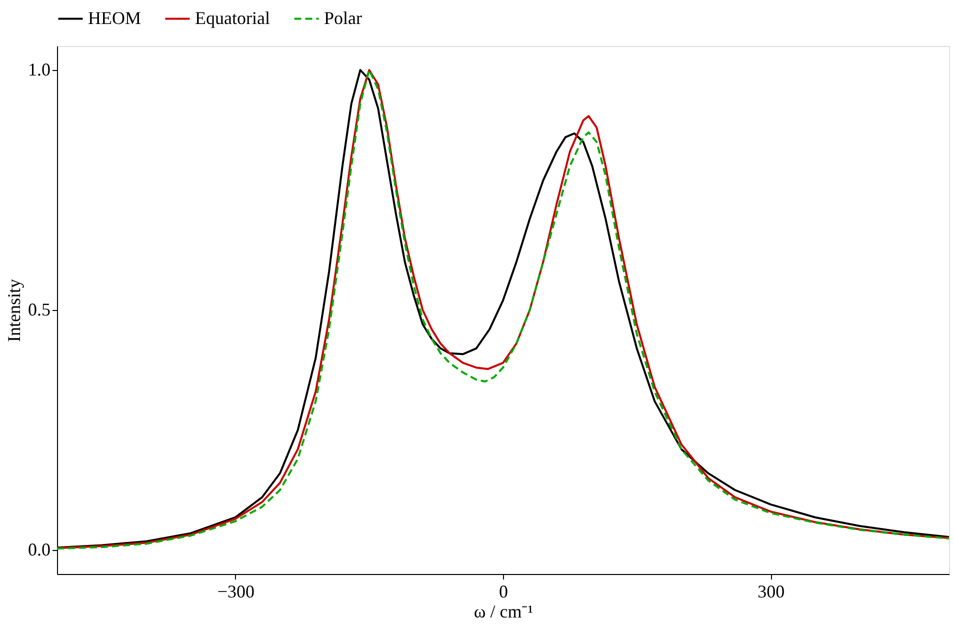 The height and width of the screenshot is (626, 954). What do you see at coordinates (114, 18) in the screenshot?
I see `legend-label: HEOM` at bounding box center [114, 18].